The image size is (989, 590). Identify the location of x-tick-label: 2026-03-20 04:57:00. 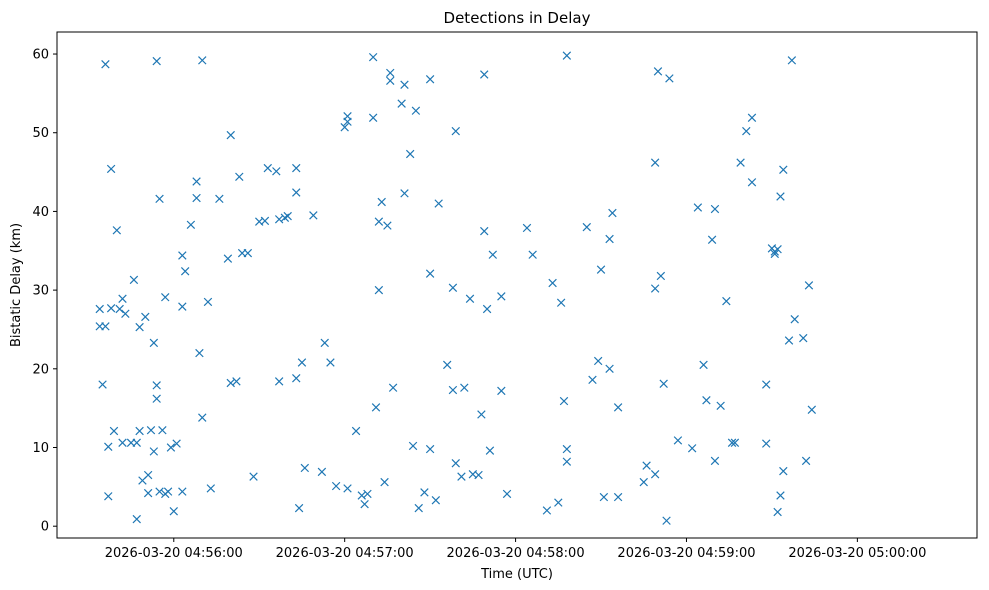
(345, 553).